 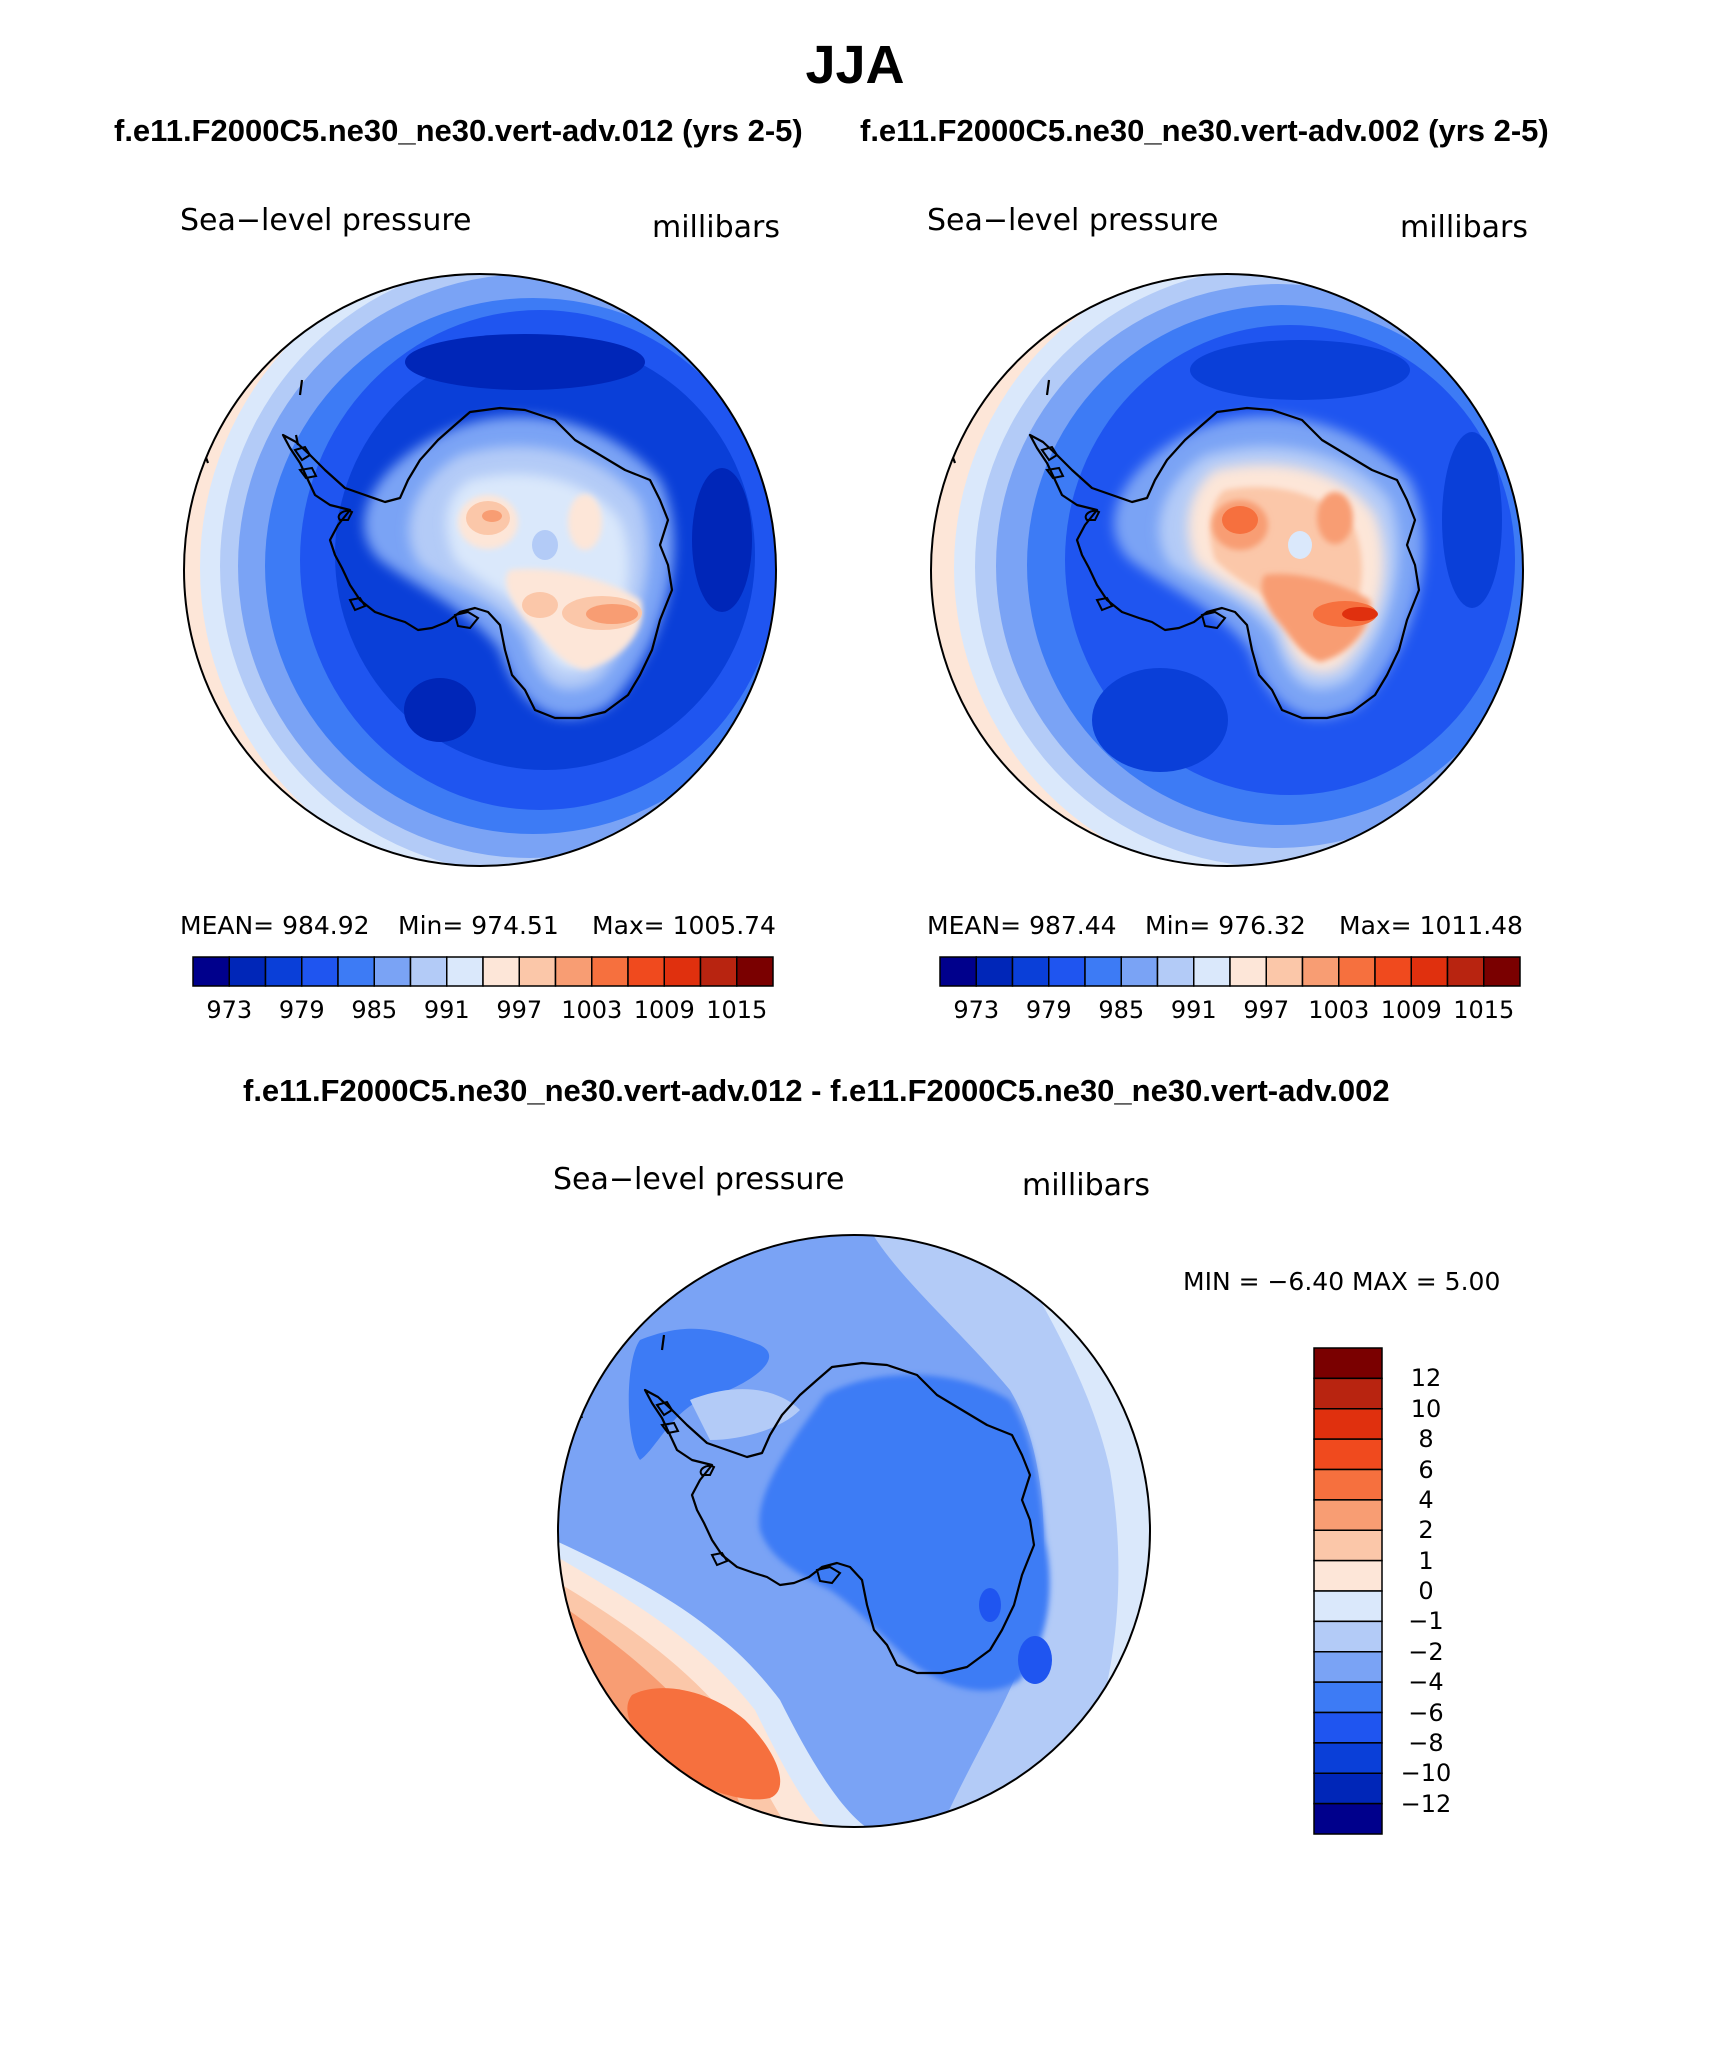 What do you see at coordinates (1426, 1621) in the screenshot?
I see `diff-colorbar-tick-label: −1` at bounding box center [1426, 1621].